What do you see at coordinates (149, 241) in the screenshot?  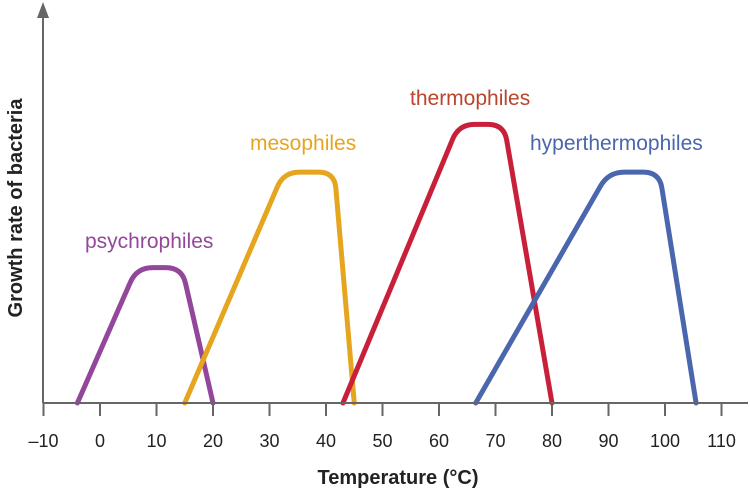 I see `series-label-psychrophiles: psychrophiles` at bounding box center [149, 241].